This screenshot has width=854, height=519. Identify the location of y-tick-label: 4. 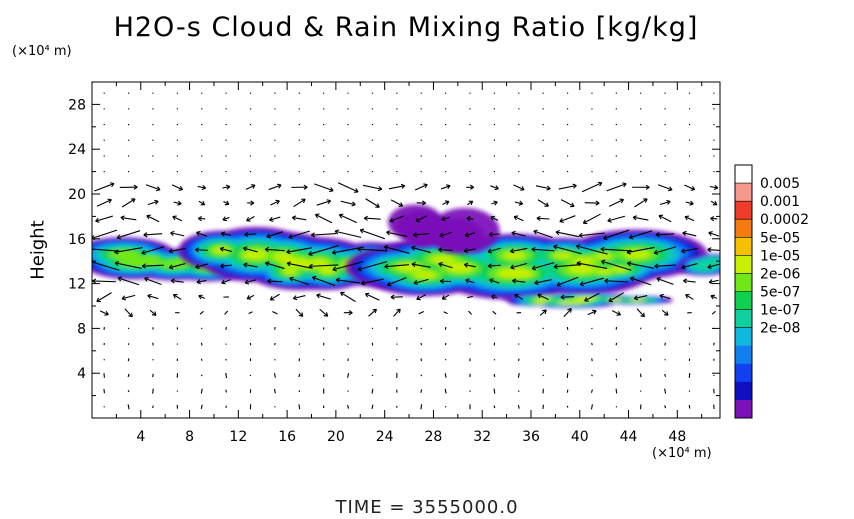
(81, 374).